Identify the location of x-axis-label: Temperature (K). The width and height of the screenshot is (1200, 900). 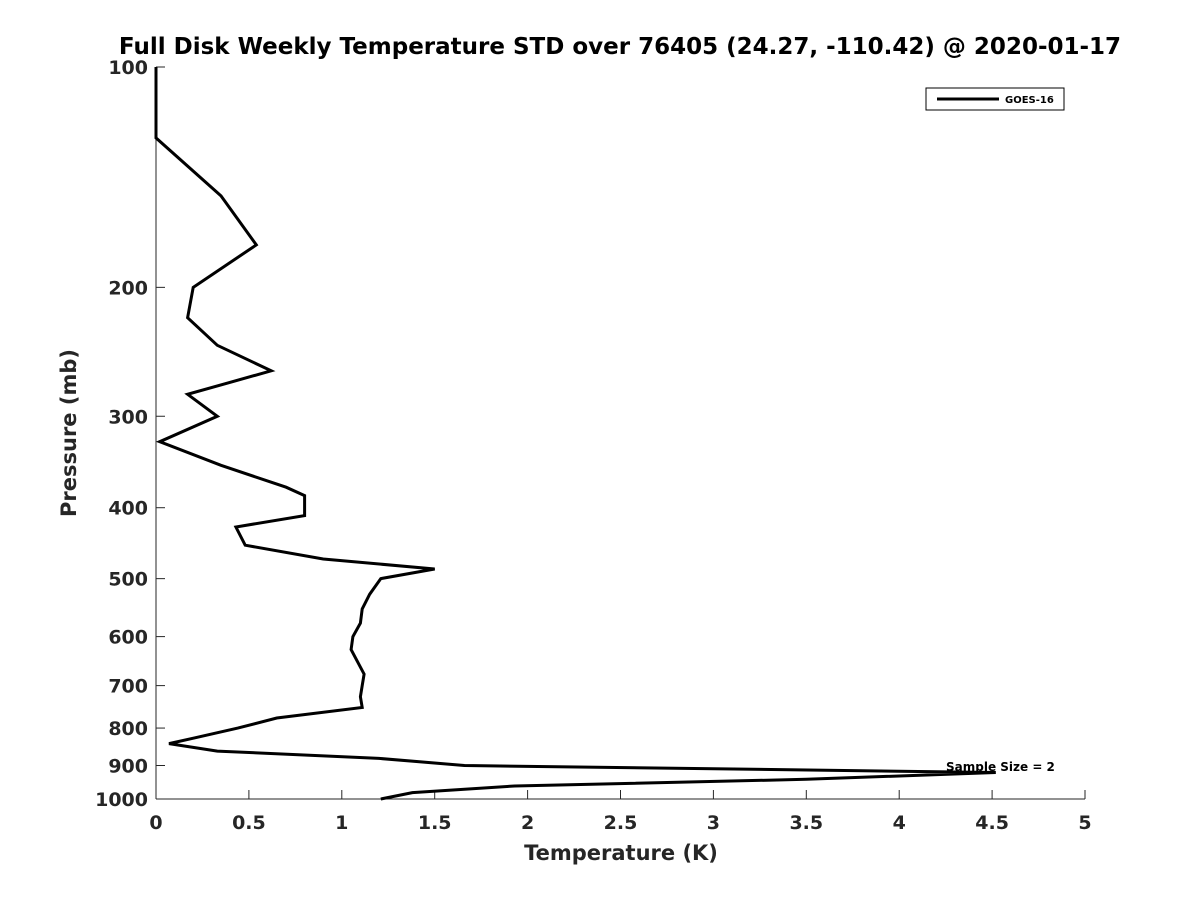
(621, 853).